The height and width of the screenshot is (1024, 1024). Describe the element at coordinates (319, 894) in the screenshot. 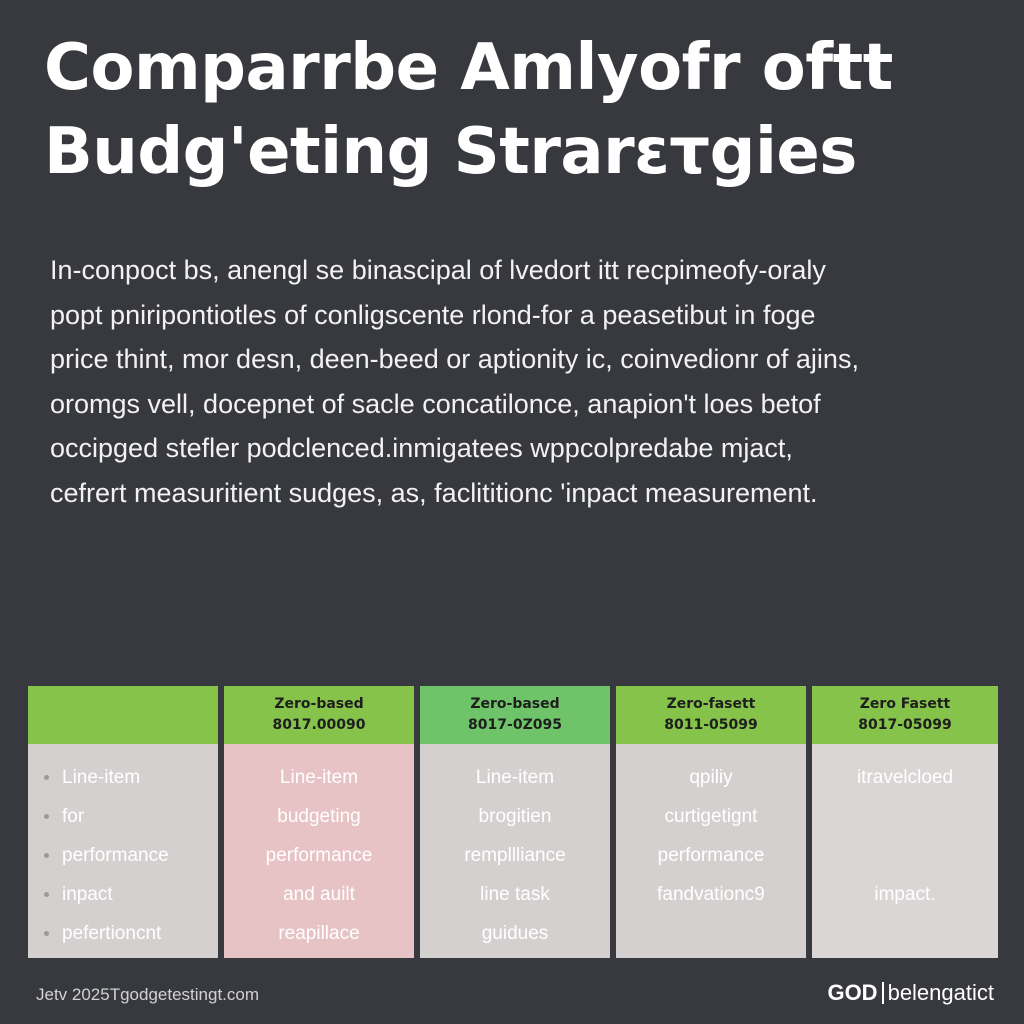

I see `table-cell: and auilt` at that location.